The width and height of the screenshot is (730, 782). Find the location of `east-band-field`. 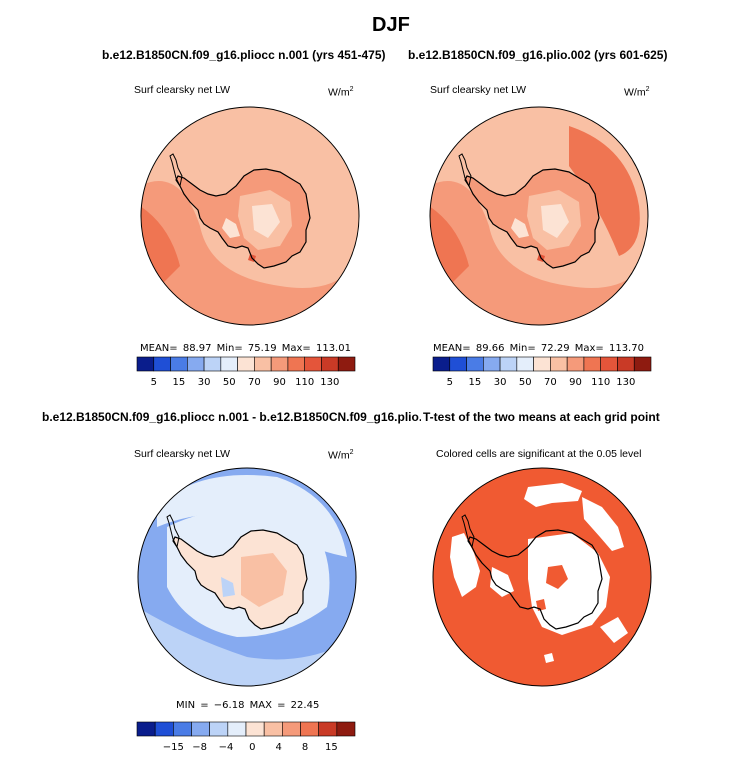

east-band-field is located at coordinates (604, 191).